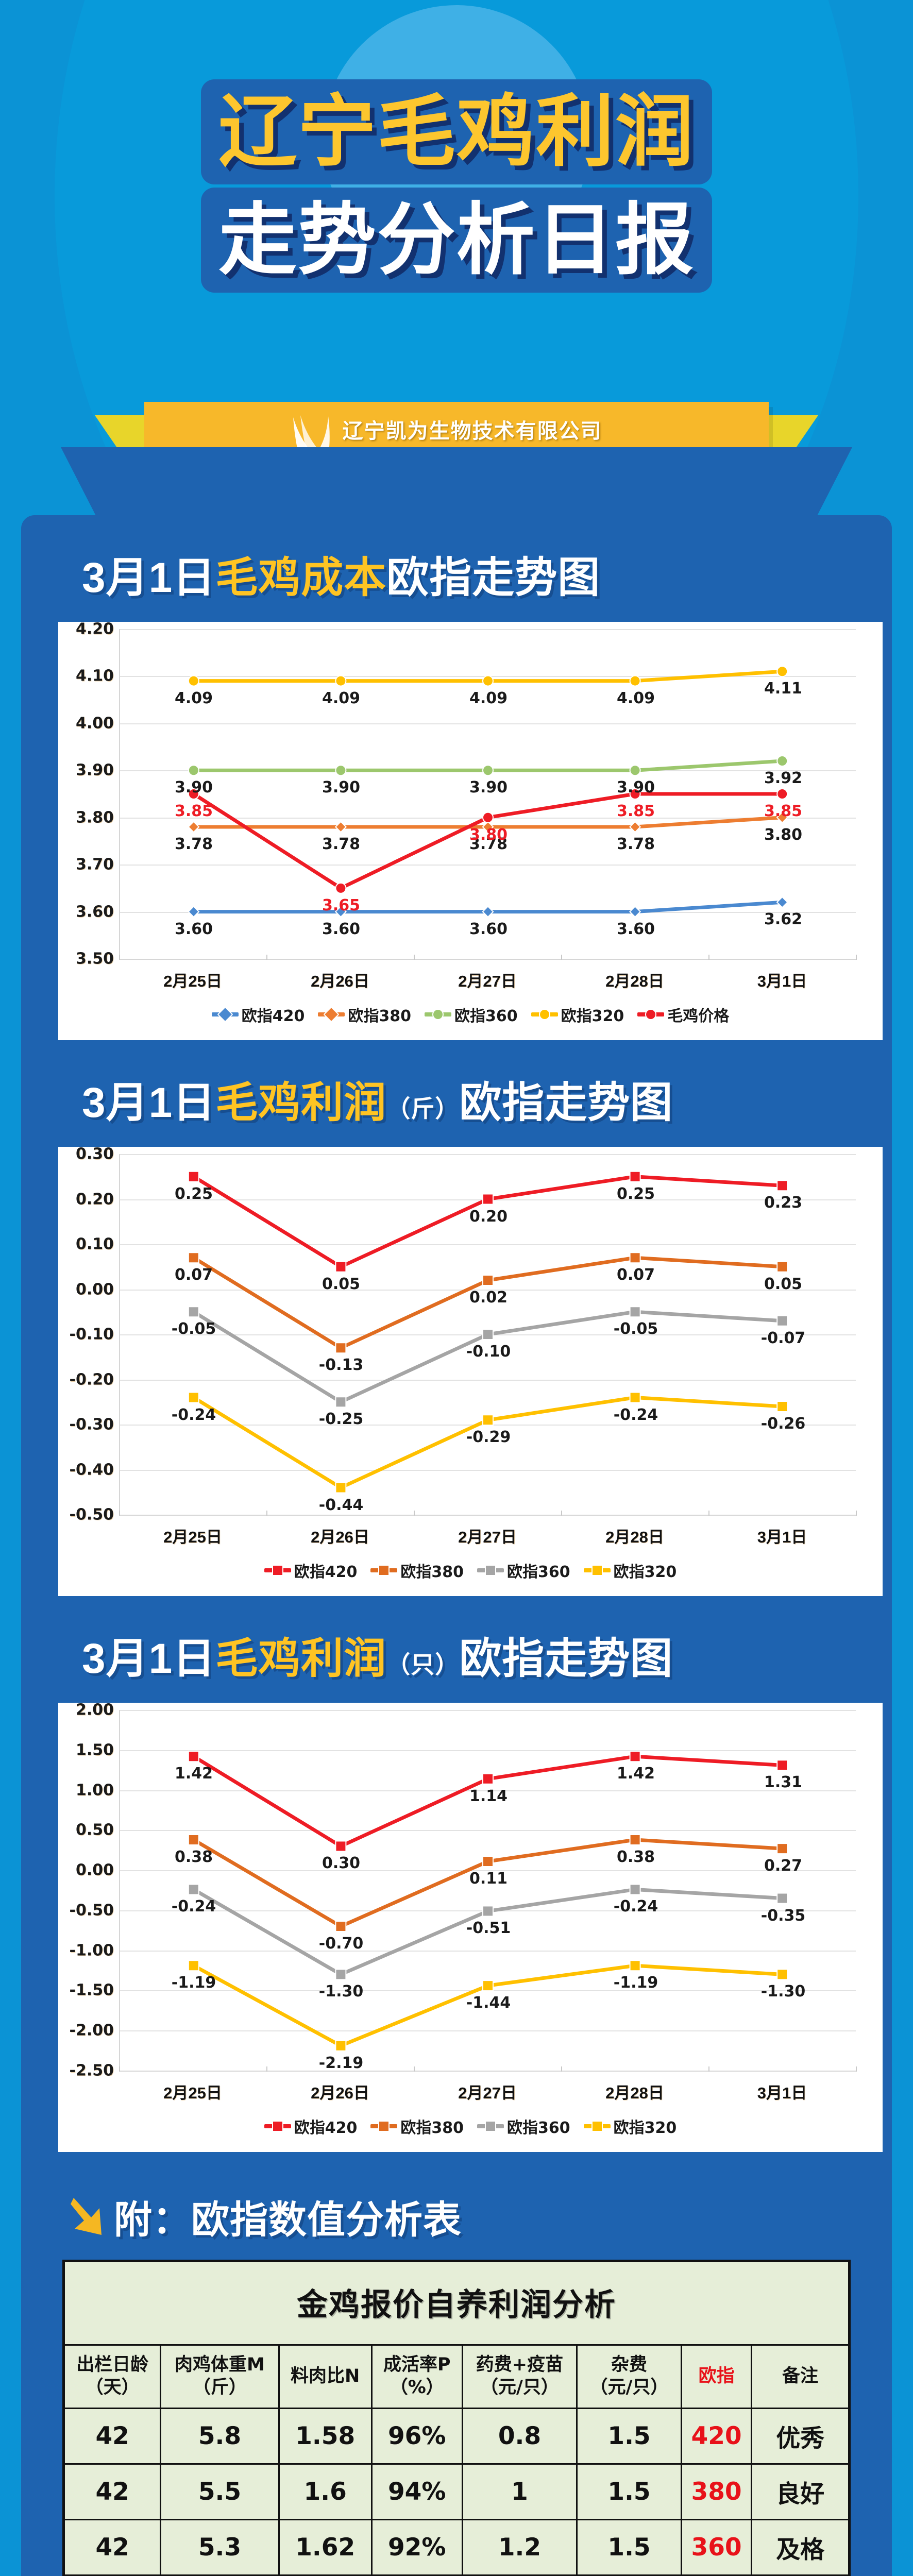 The height and width of the screenshot is (2576, 913). Describe the element at coordinates (488, 1298) in the screenshot. I see `chart-data-label: 0.02` at that location.